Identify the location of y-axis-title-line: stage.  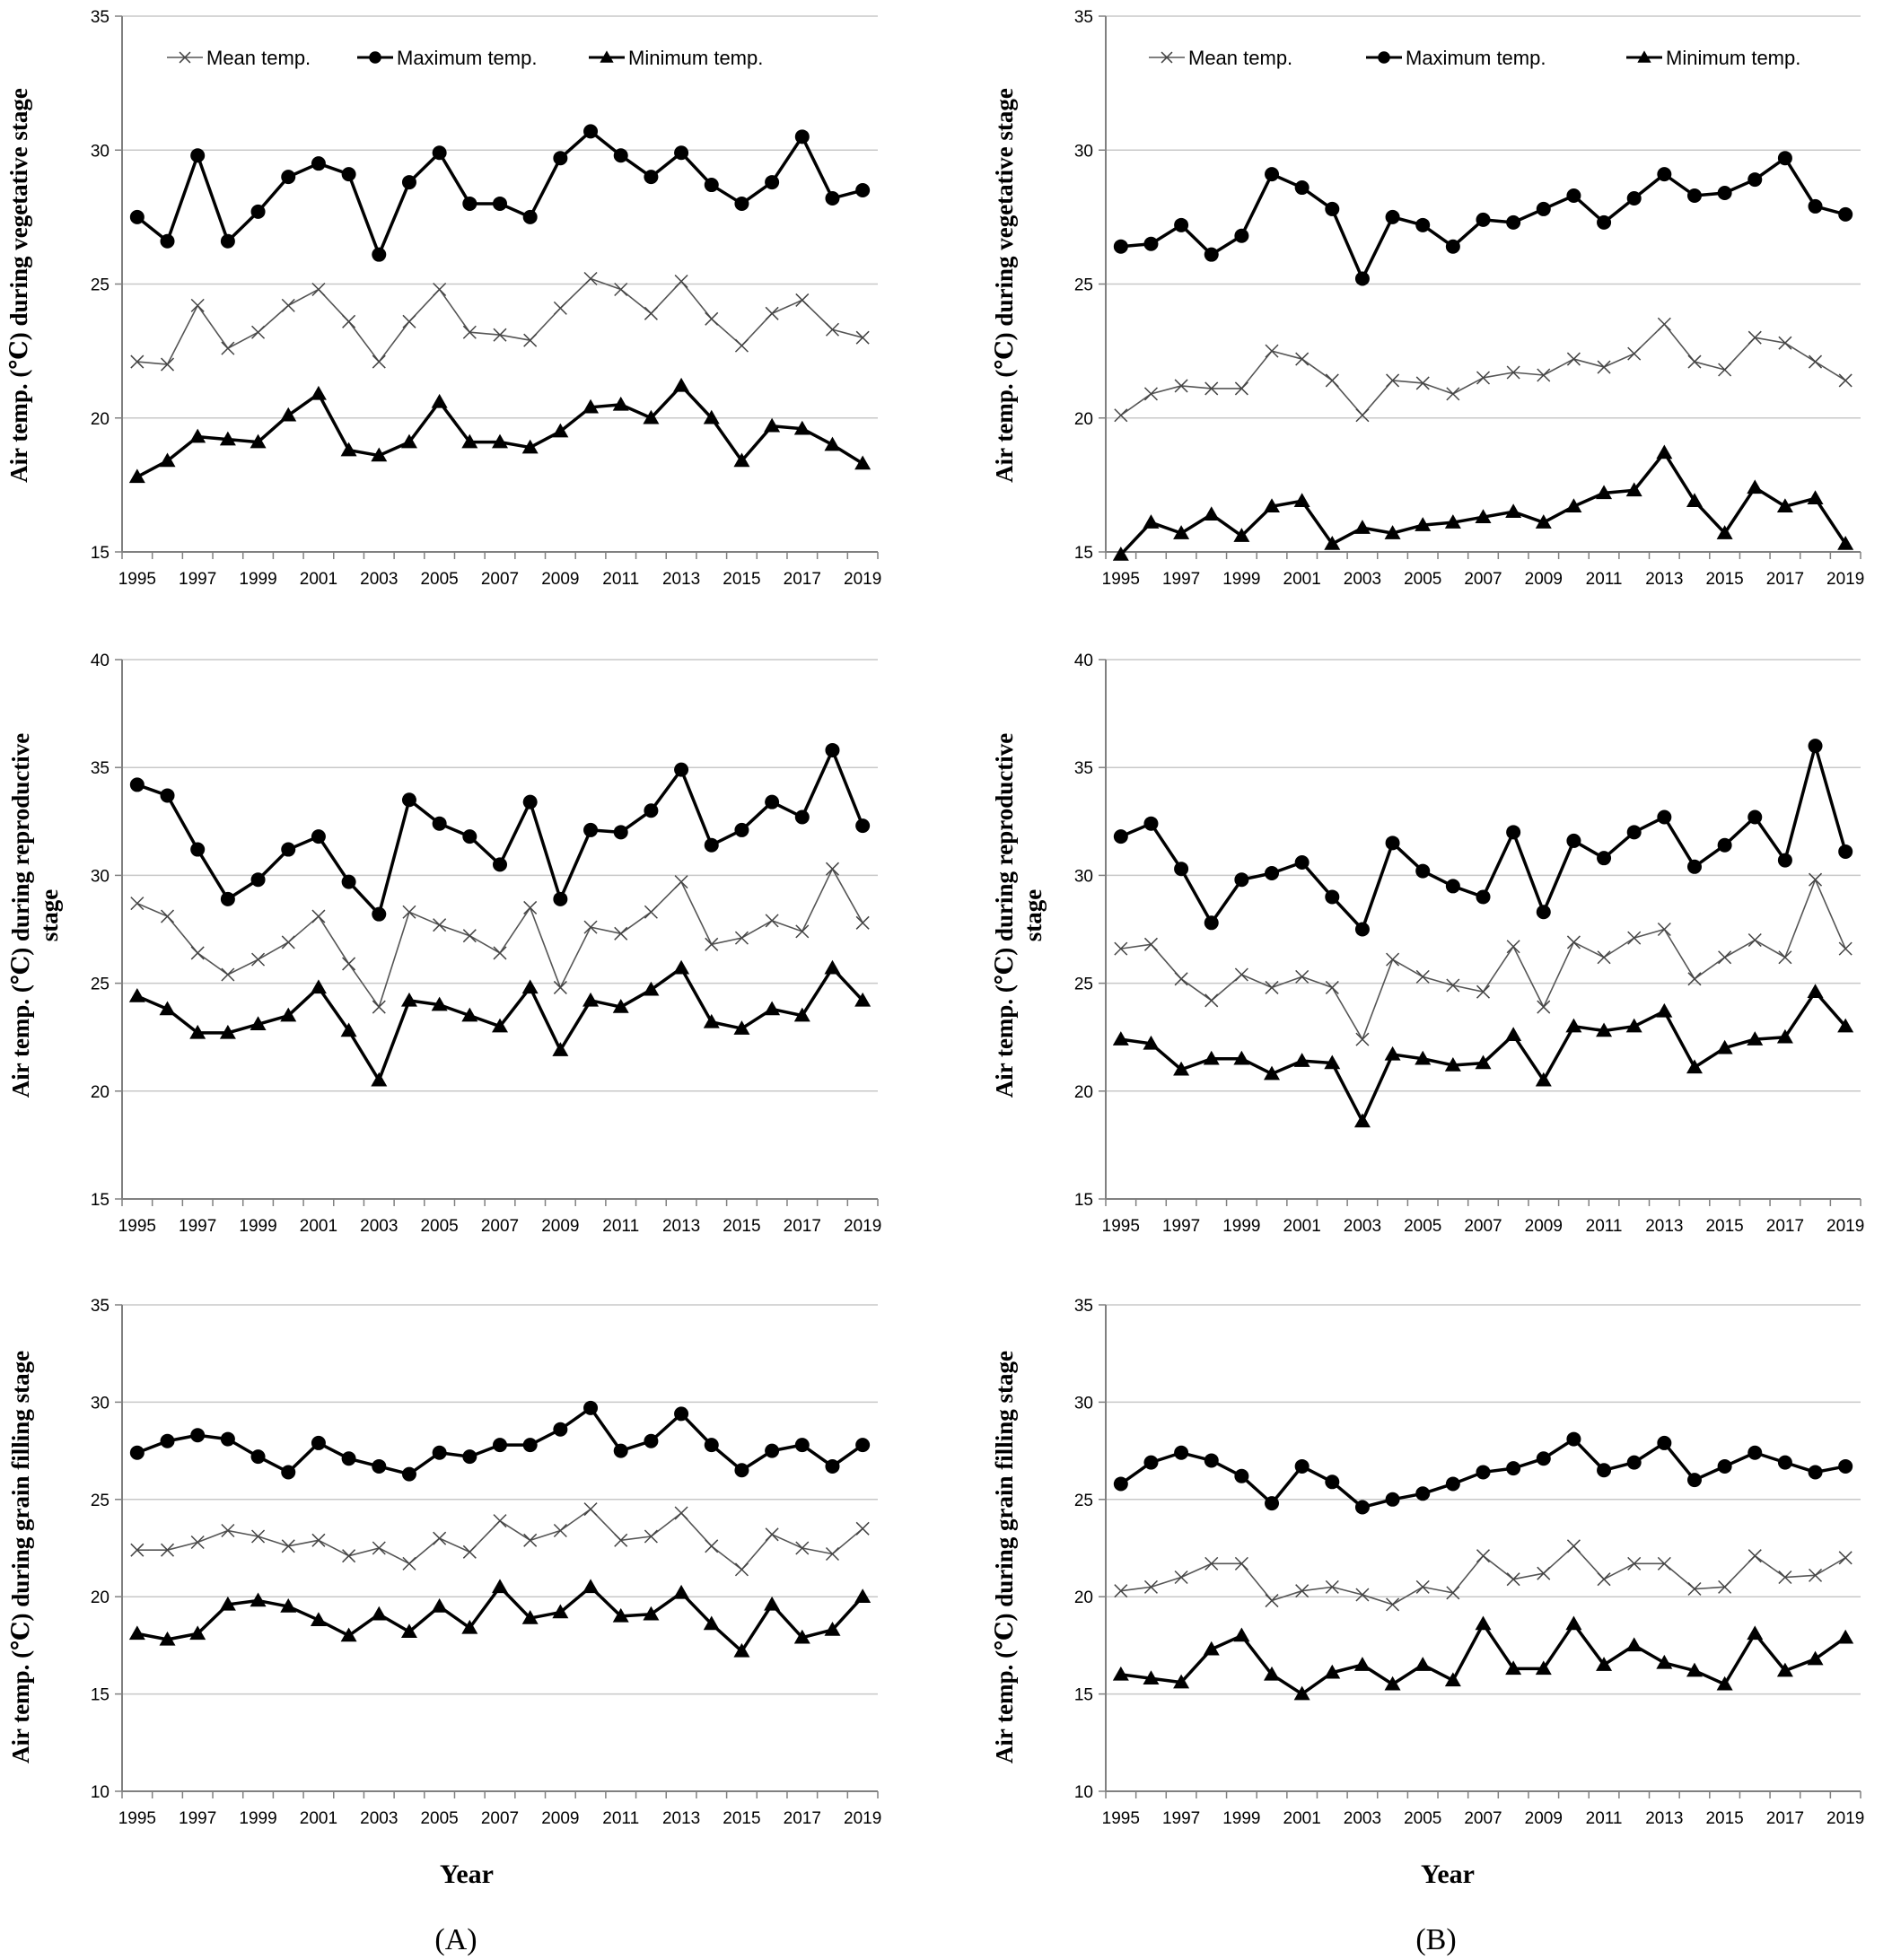
(1033, 915).